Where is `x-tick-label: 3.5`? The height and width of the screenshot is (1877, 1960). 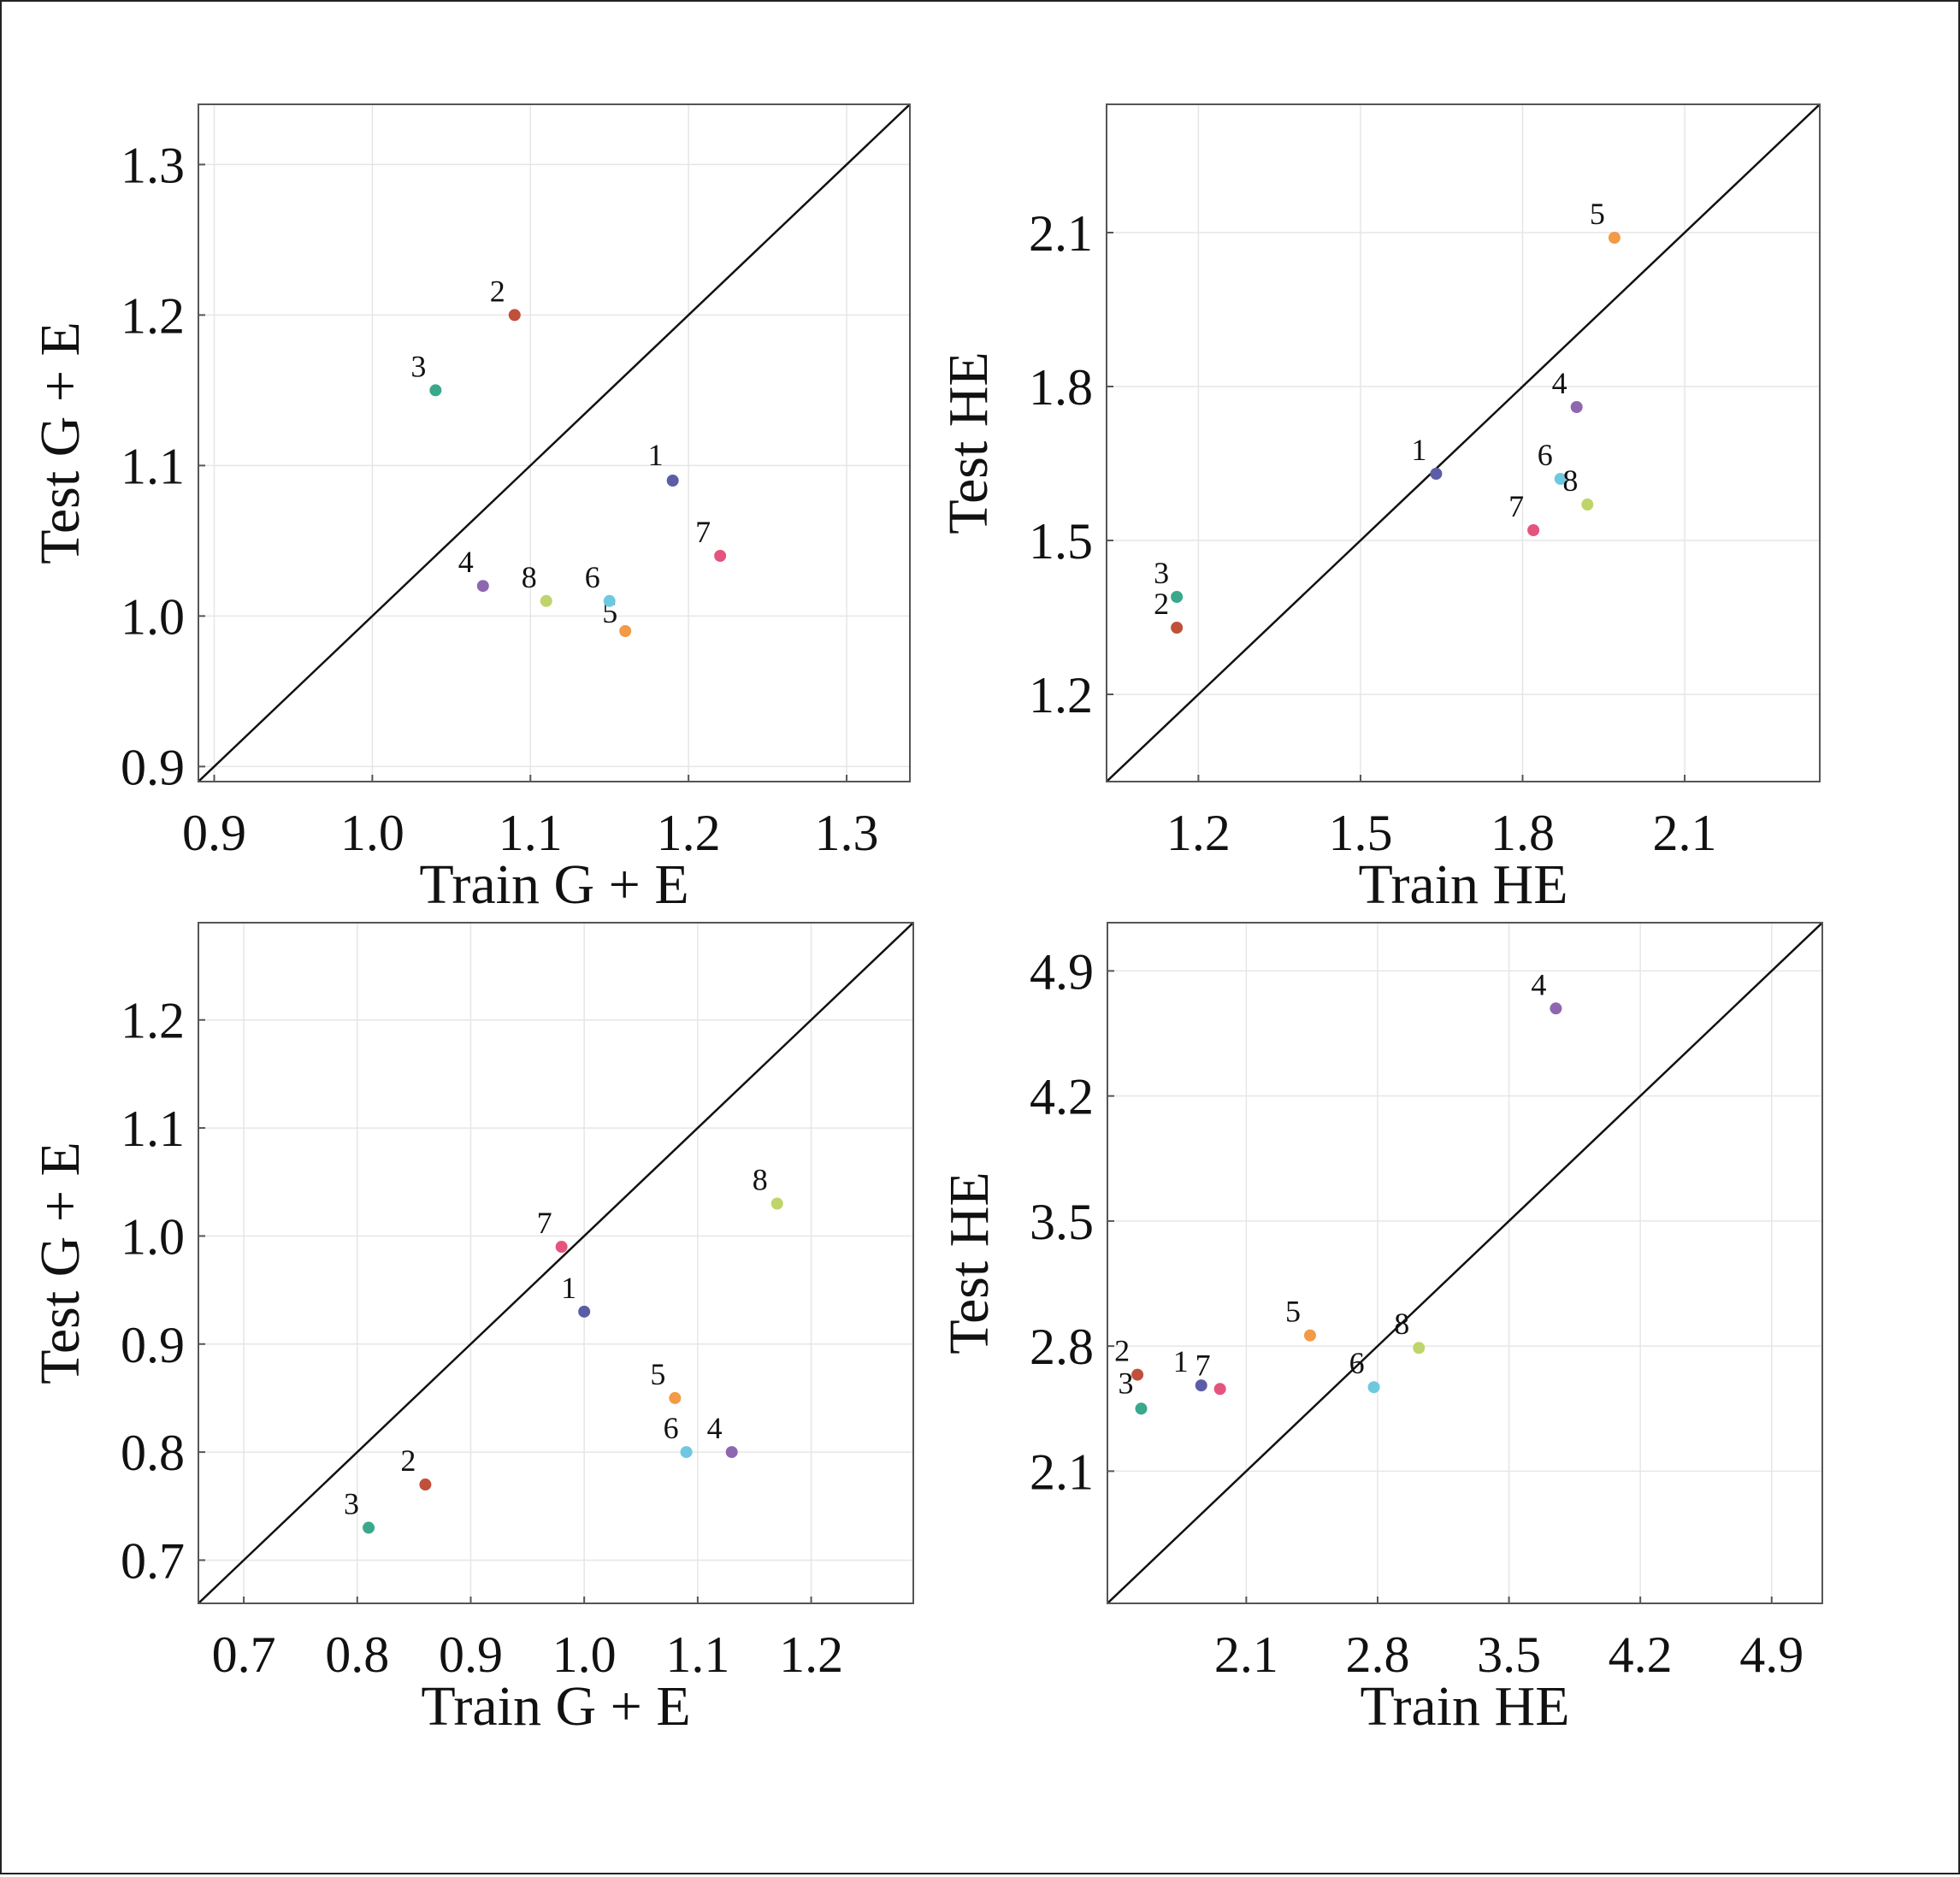
x-tick-label: 3.5 is located at coordinates (1509, 1654).